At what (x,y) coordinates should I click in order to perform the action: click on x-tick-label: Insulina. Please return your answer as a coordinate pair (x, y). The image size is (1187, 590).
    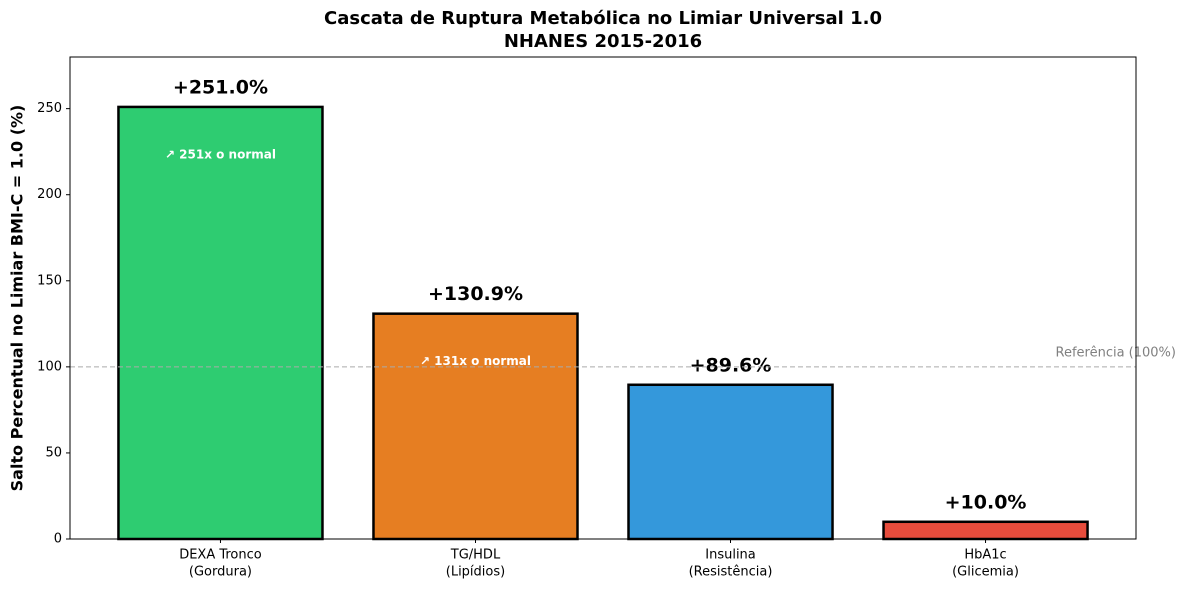
    Looking at the image, I should click on (730, 555).